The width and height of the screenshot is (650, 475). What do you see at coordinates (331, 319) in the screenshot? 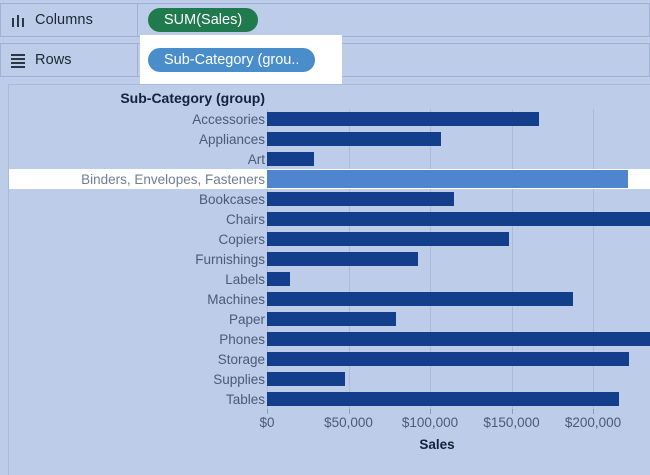
I see `bar-paper` at bounding box center [331, 319].